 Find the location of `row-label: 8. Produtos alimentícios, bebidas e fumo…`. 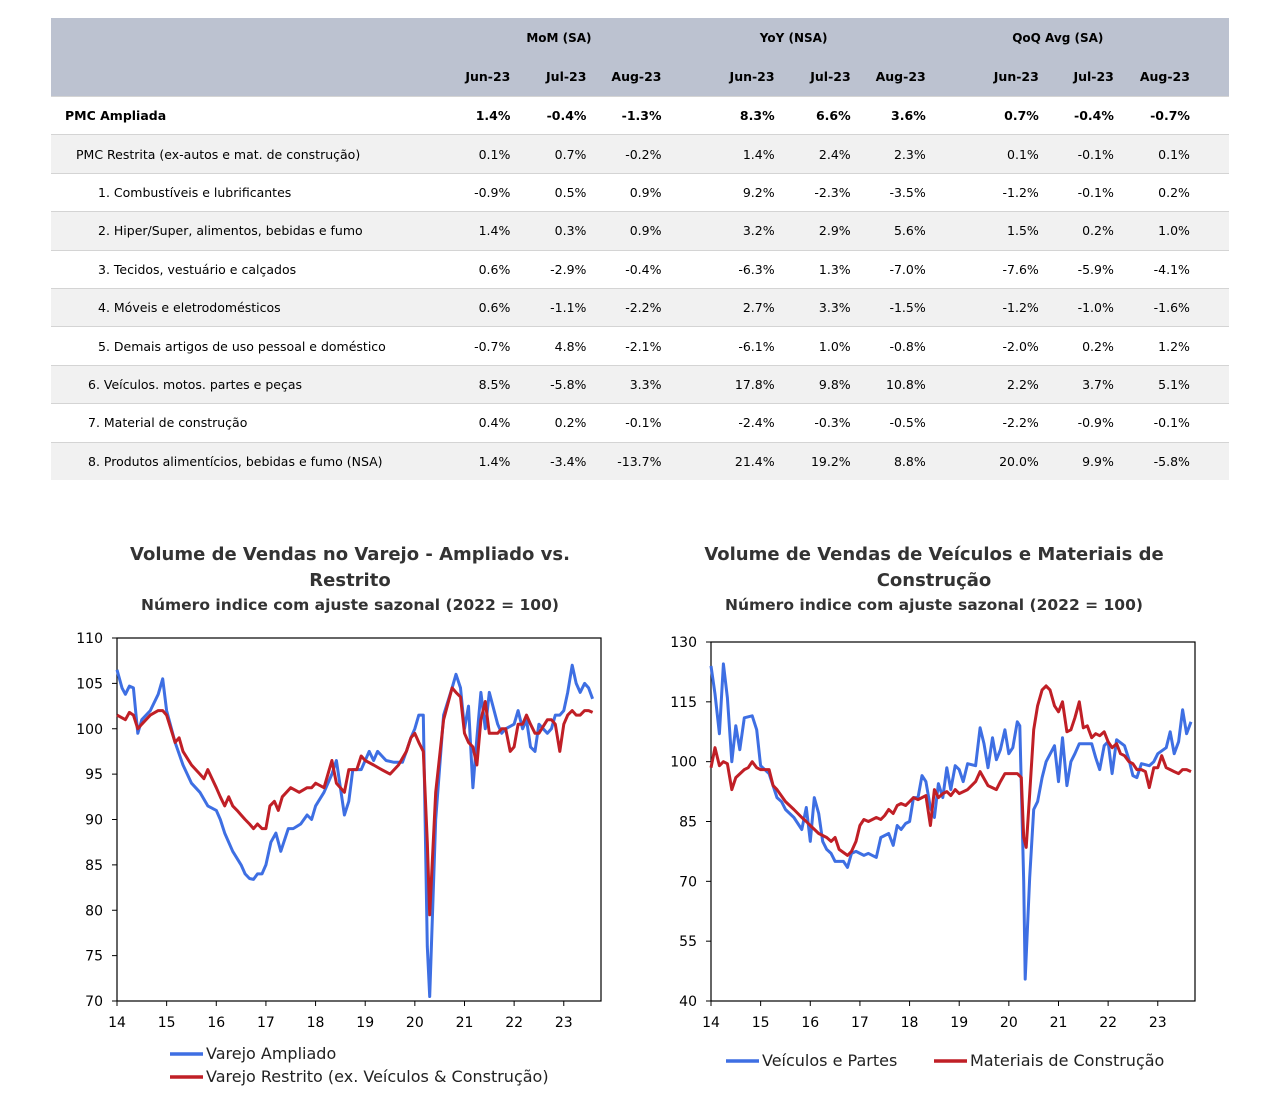

row-label: 8. Produtos alimentícios, bebidas e fumo… is located at coordinates (254, 461).